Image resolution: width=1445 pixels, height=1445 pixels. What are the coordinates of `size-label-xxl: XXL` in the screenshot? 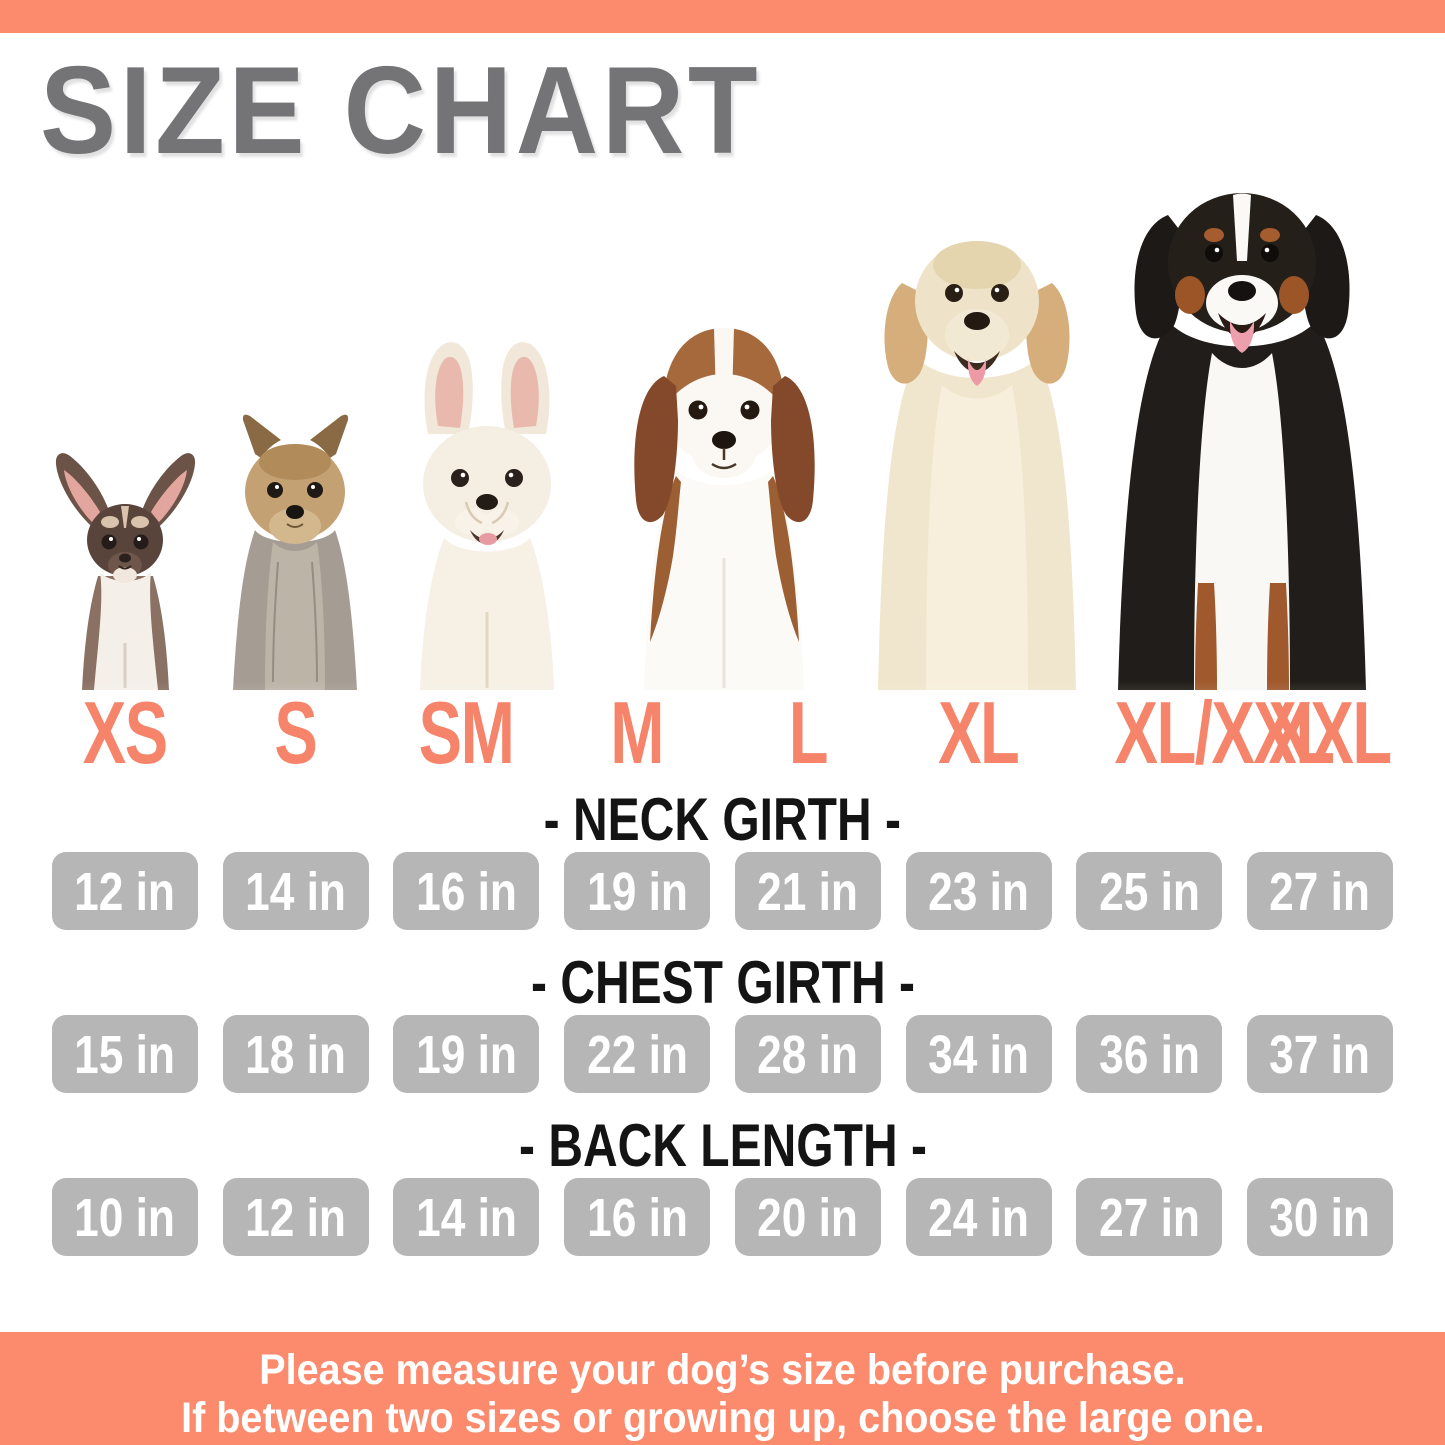 It's located at (1330, 732).